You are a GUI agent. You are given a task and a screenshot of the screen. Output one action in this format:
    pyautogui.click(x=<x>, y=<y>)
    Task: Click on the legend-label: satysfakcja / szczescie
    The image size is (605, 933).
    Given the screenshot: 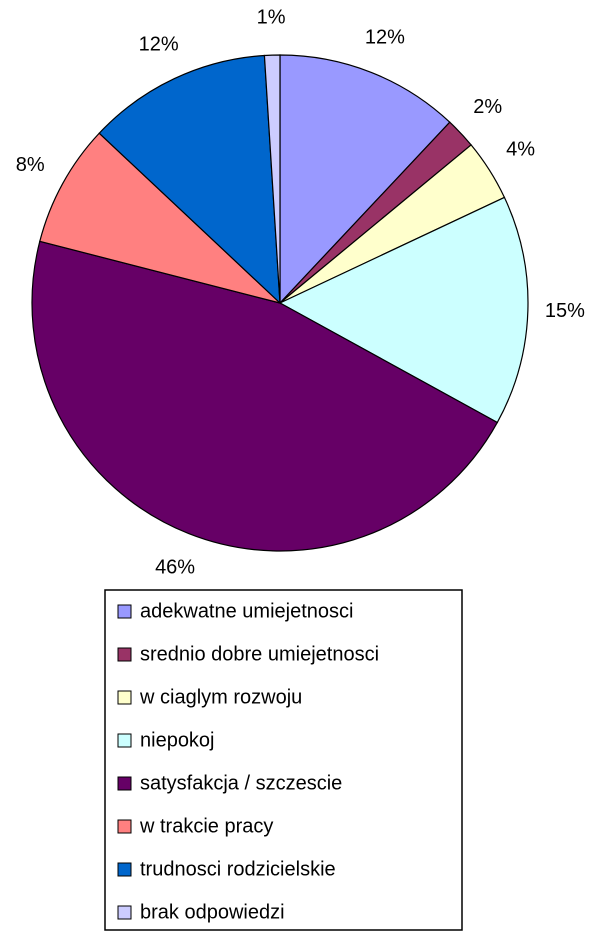 What is the action you would take?
    pyautogui.click(x=241, y=783)
    